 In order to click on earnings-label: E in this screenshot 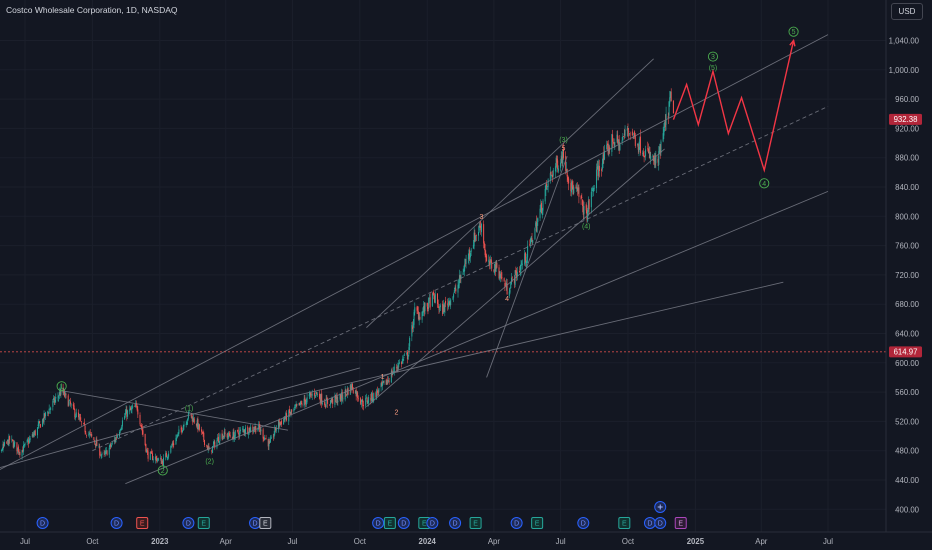, I will do `click(390, 524)`.